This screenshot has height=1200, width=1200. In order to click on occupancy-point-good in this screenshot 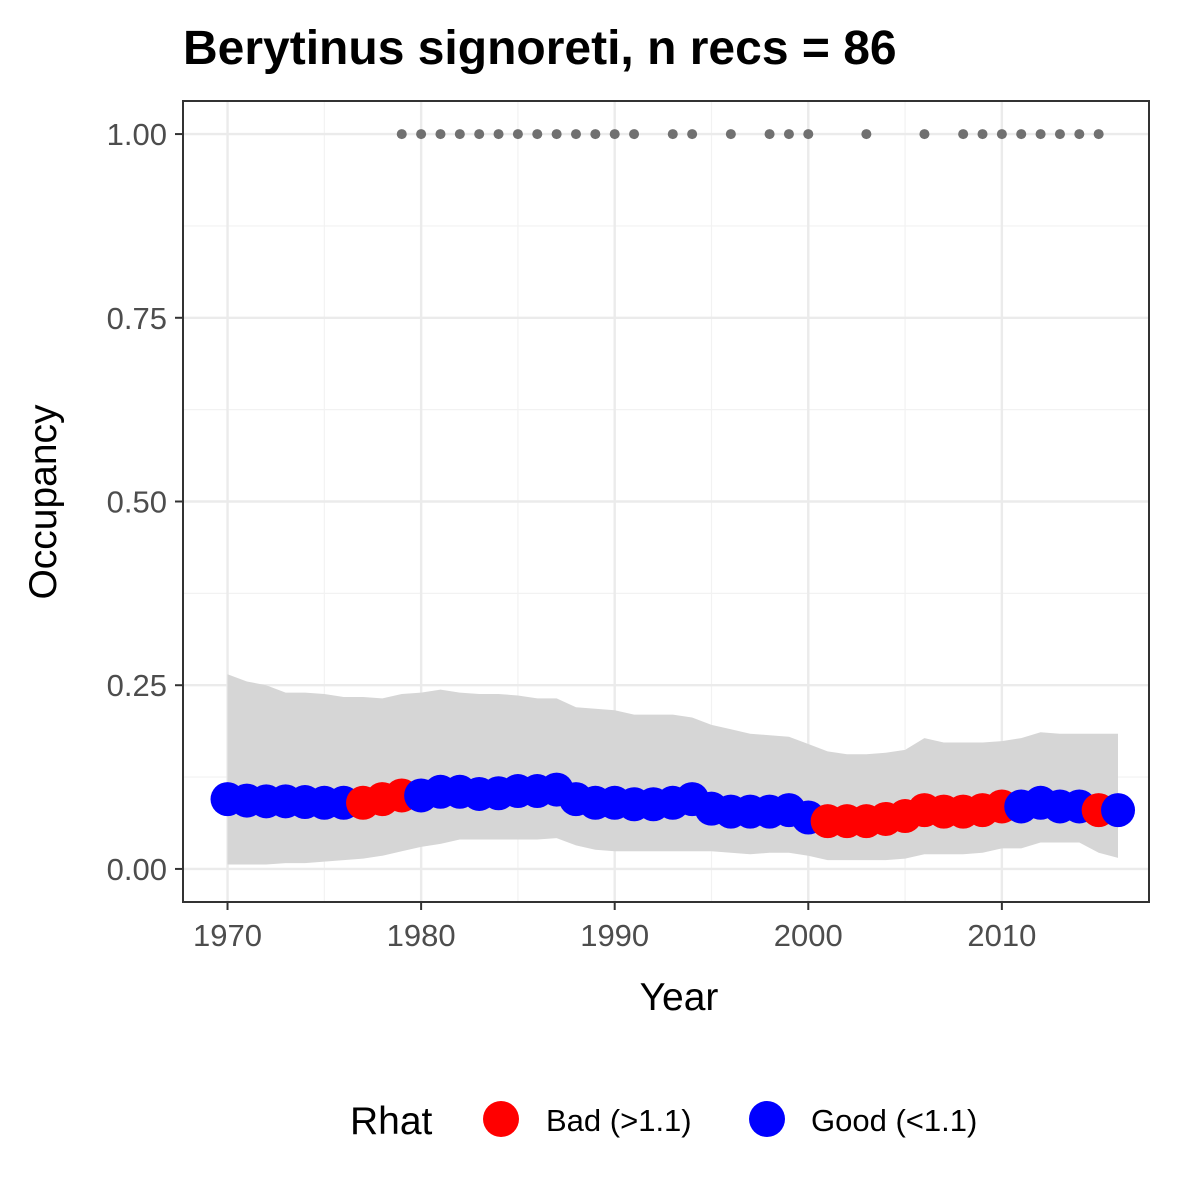, I will do `click(1118, 810)`.